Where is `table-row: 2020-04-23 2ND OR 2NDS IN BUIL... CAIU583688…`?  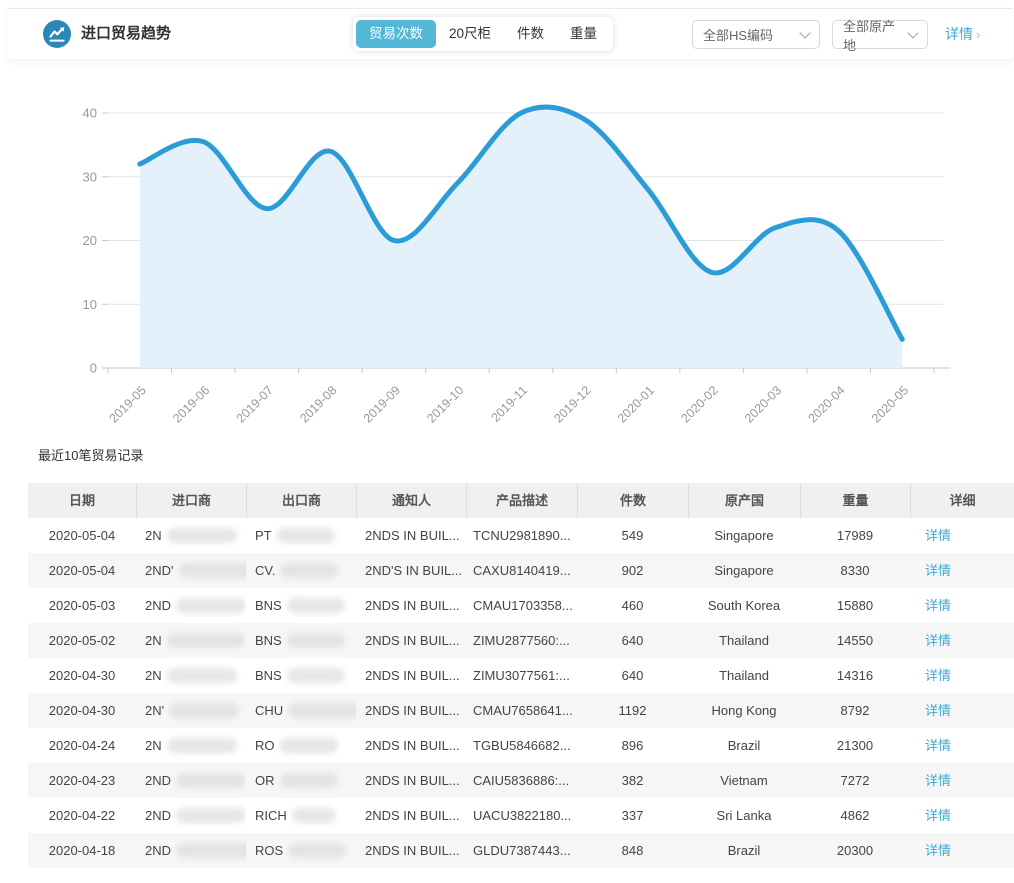 table-row: 2020-04-23 2ND OR 2NDS IN BUIL... CAIU583688… is located at coordinates (521, 780).